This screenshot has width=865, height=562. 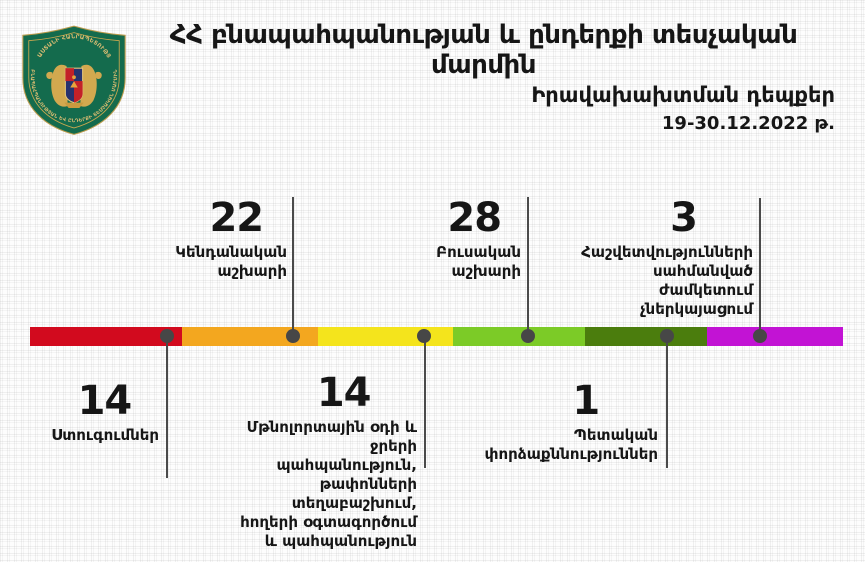 I want to click on annotation-state-examinations: 1 Պետական փորձաքննություններ, so click(x=565, y=421).